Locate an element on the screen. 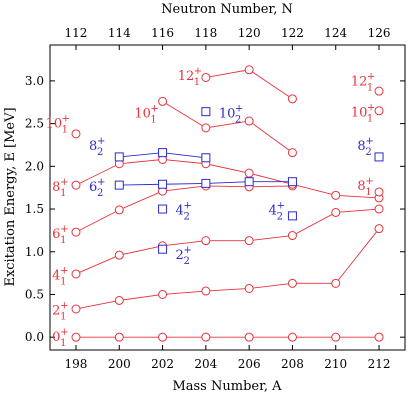 This screenshot has height=401, width=415. level-label: 6+ 2 is located at coordinates (97, 188).